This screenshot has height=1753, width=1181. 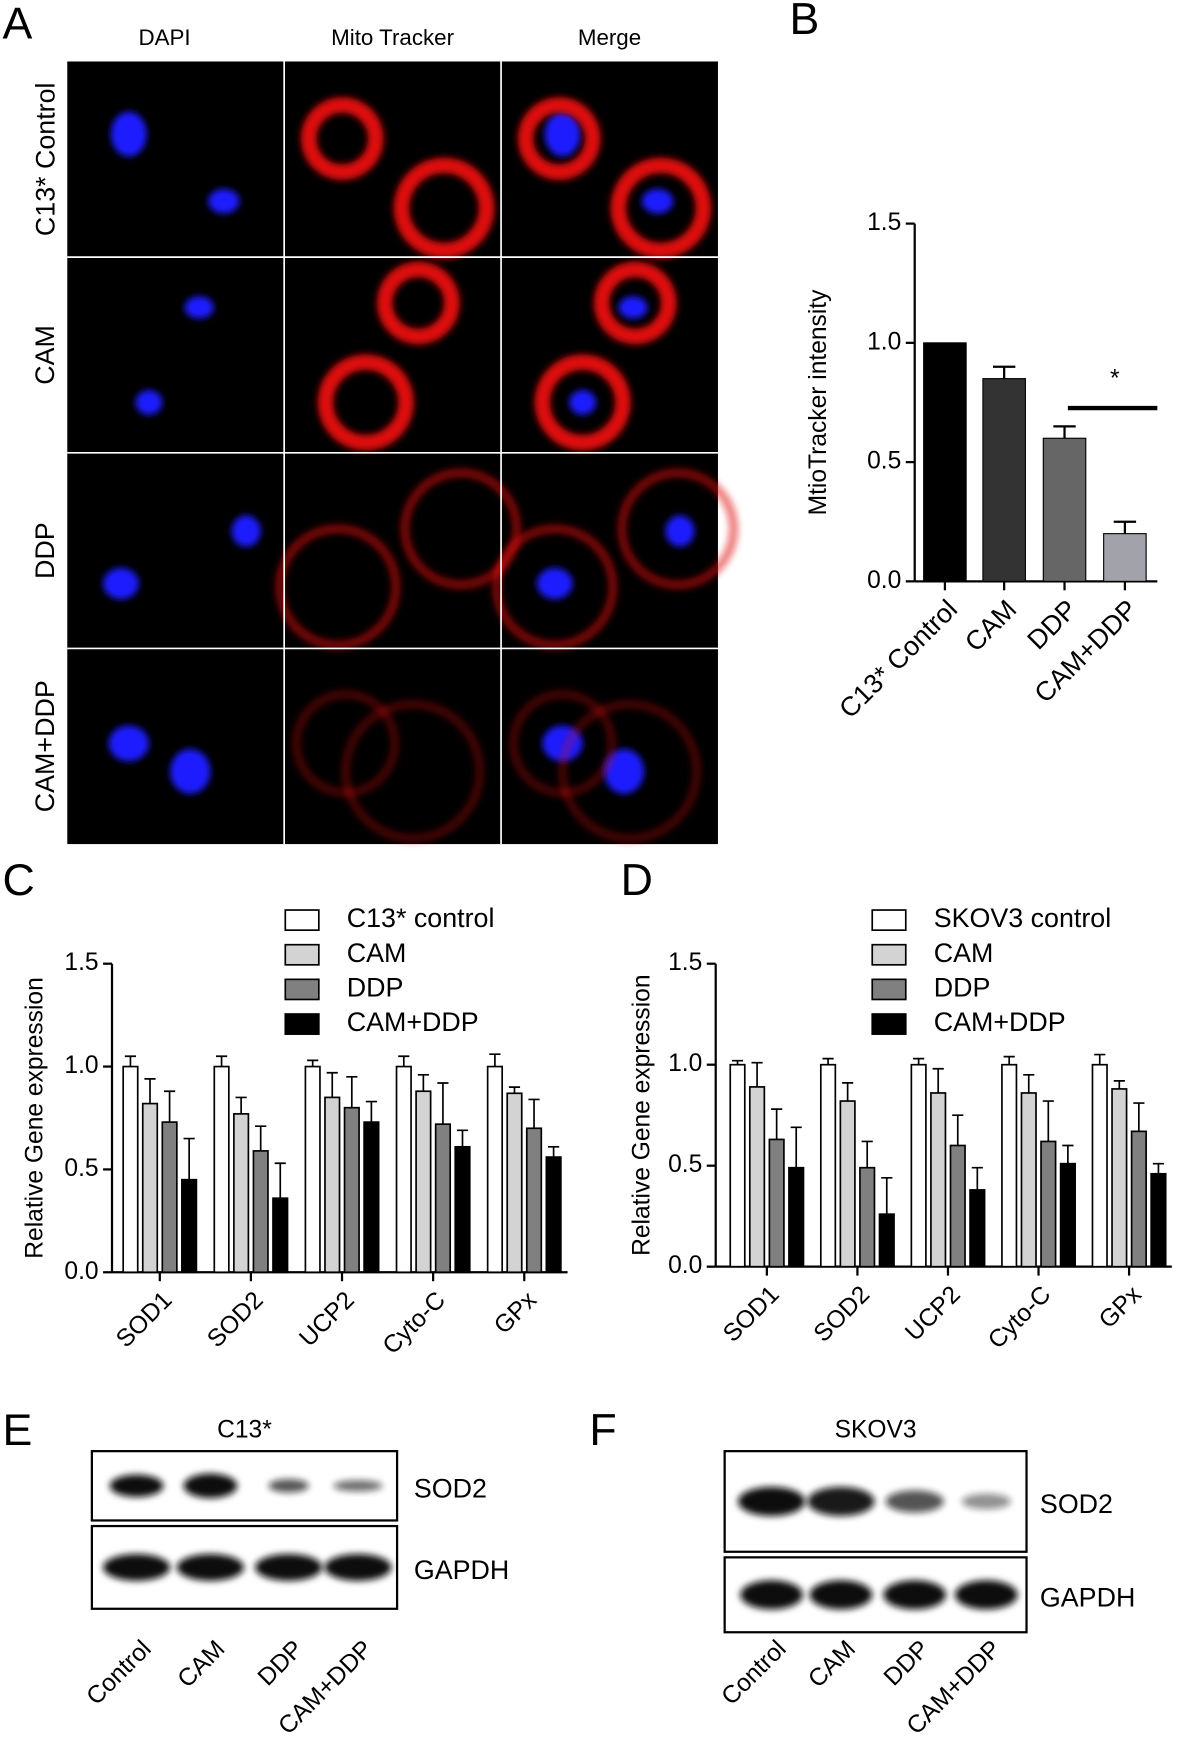 What do you see at coordinates (884, 580) in the screenshot?
I see `y-tick-label: 0.0` at bounding box center [884, 580].